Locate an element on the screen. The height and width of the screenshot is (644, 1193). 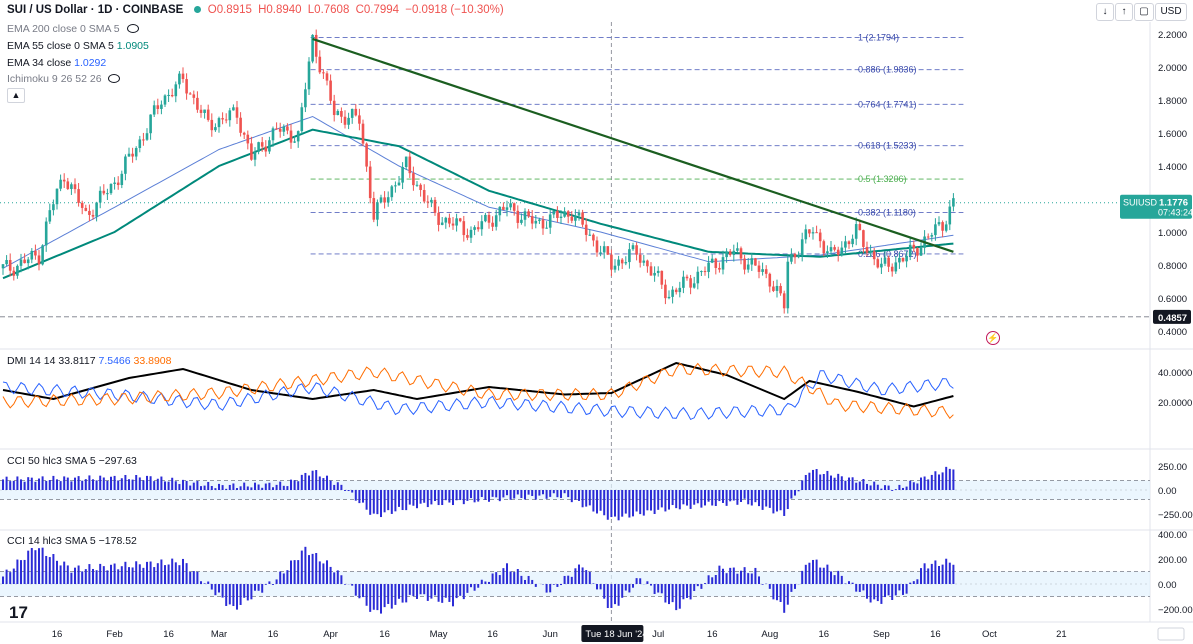
ema200-legend: EMA 200 close 0 SMA 5 is located at coordinates (73, 29).